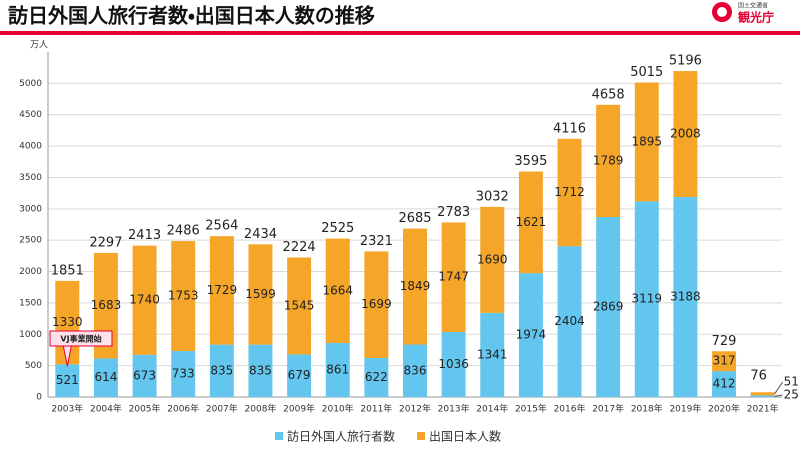 The image size is (800, 454). I want to click on total-label: 1851, so click(67, 270).